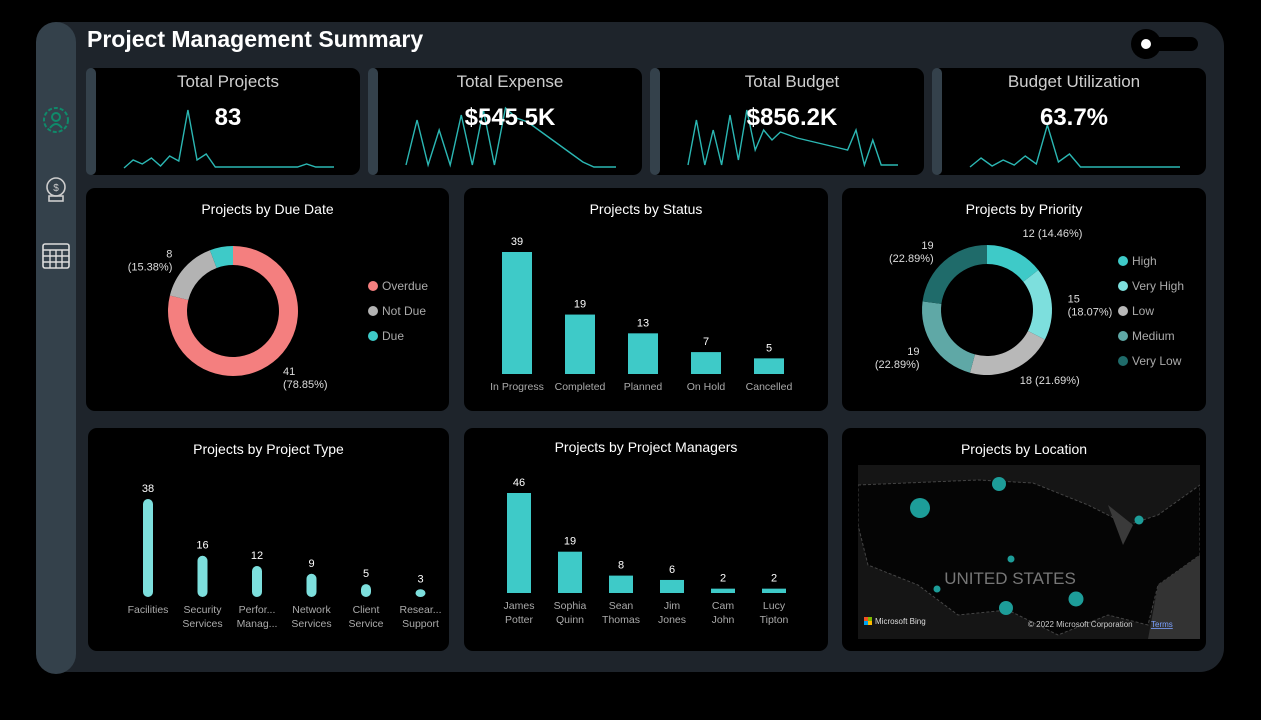  What do you see at coordinates (1074, 299) in the screenshot?
I see `data-label: 15` at bounding box center [1074, 299].